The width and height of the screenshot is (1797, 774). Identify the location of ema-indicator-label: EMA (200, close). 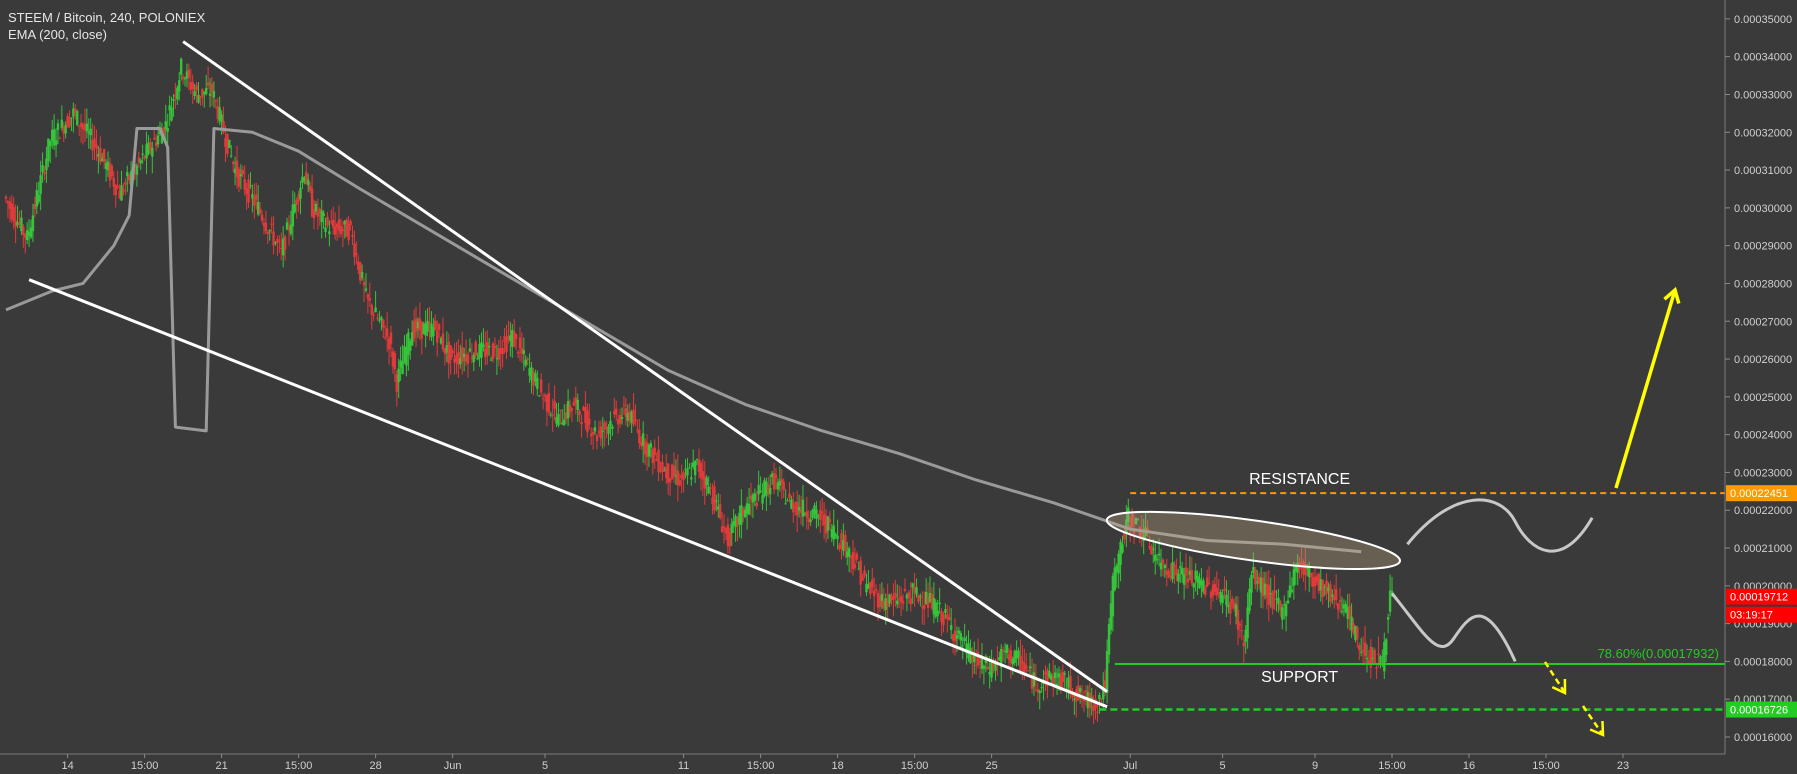
(57, 34).